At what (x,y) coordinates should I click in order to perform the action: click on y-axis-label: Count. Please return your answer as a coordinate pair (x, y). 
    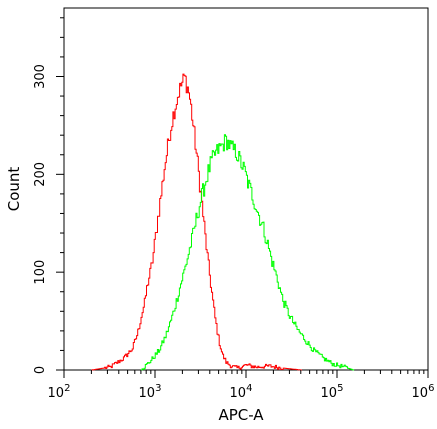
    Looking at the image, I should click on (14, 189).